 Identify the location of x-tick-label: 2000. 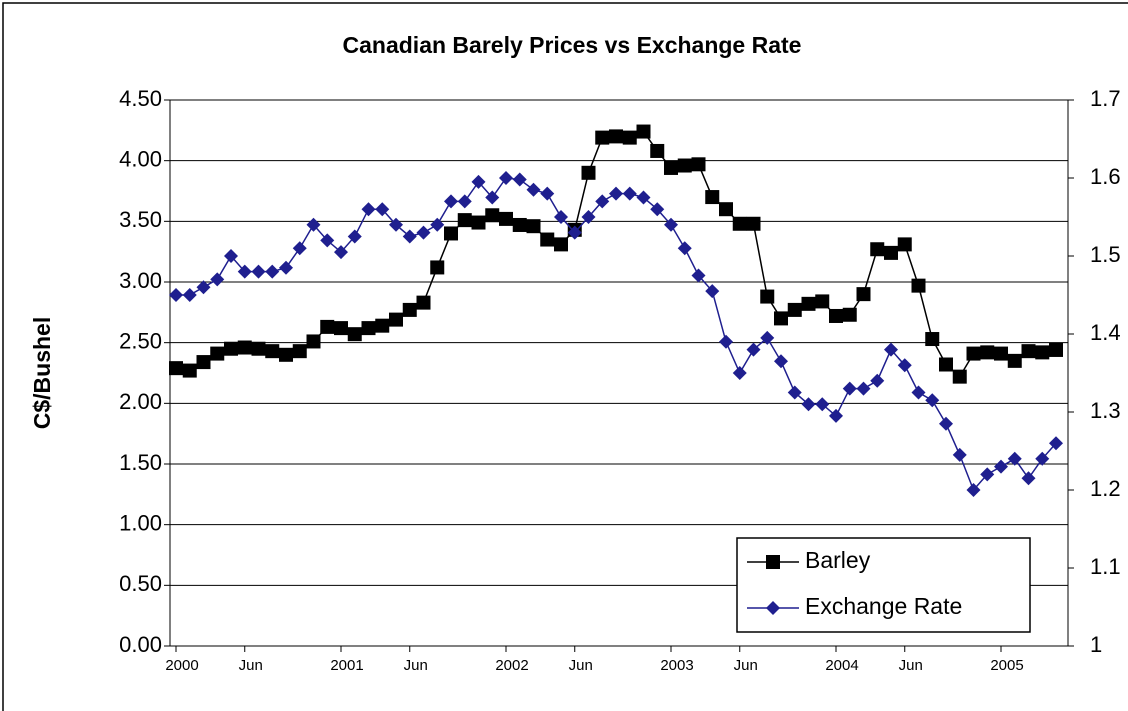
(181, 665).